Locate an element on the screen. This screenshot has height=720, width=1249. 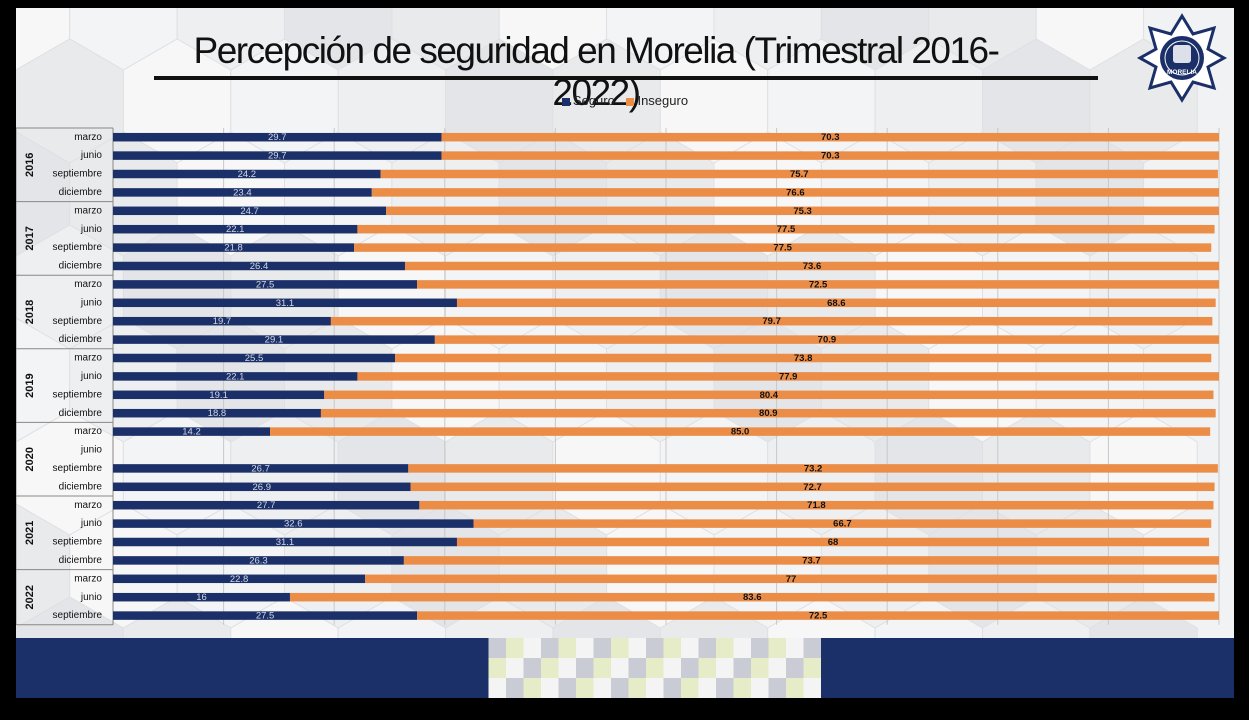
data-label-inseguro: 83.6 is located at coordinates (752, 597).